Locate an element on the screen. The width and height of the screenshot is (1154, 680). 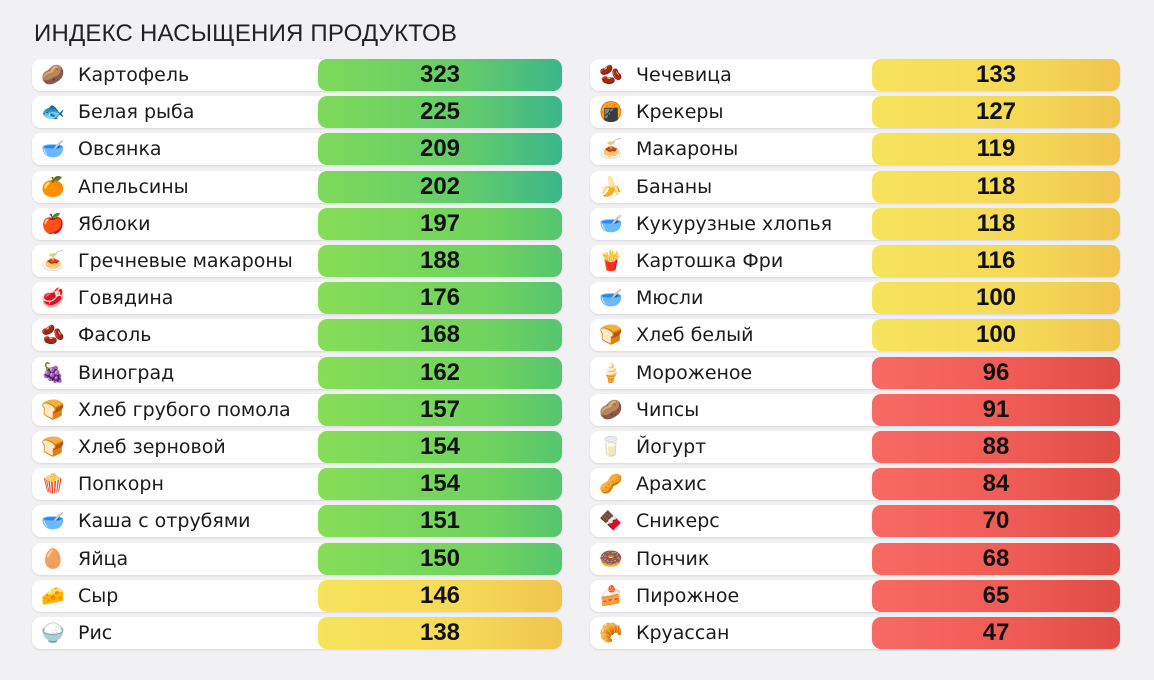
croissant-icon: 🥐 is located at coordinates (611, 633).